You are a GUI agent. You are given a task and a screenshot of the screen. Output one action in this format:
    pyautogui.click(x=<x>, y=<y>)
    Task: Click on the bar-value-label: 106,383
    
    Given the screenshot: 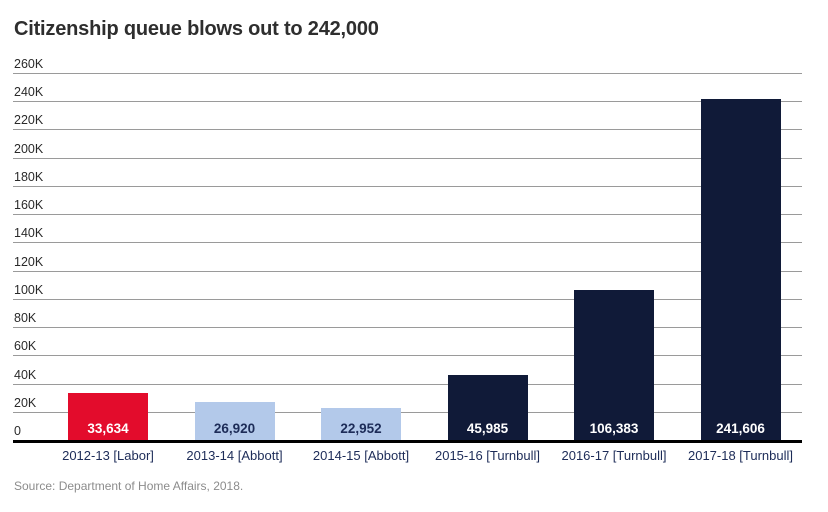 What is the action you would take?
    pyautogui.click(x=614, y=428)
    